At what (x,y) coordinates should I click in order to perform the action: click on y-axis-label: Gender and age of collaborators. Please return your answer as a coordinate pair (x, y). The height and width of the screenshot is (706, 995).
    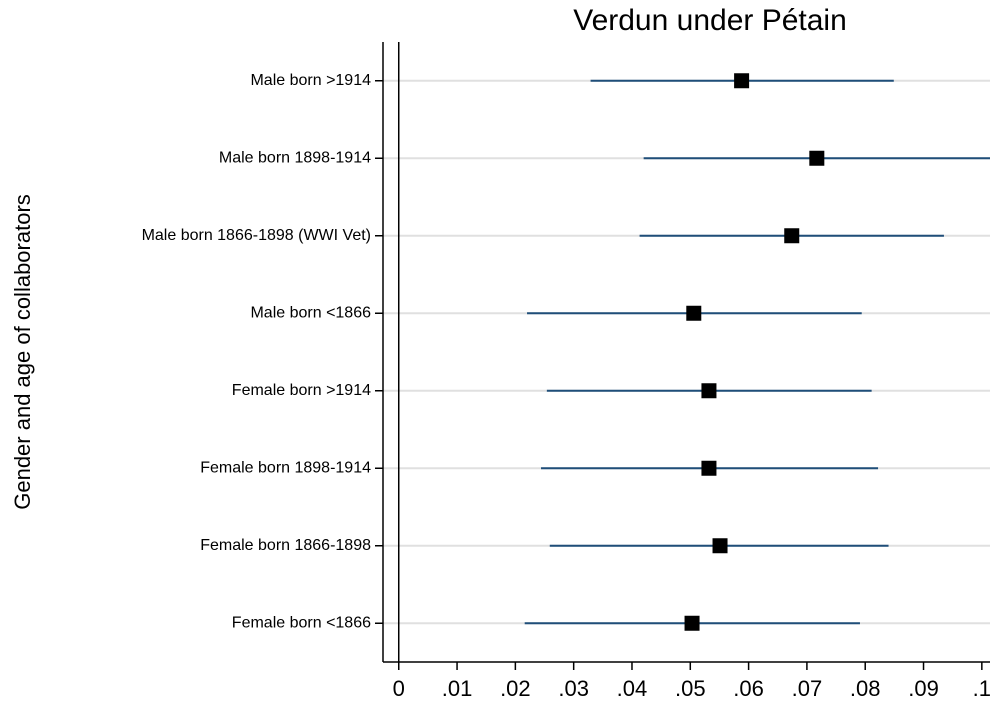
    Looking at the image, I should click on (22, 352).